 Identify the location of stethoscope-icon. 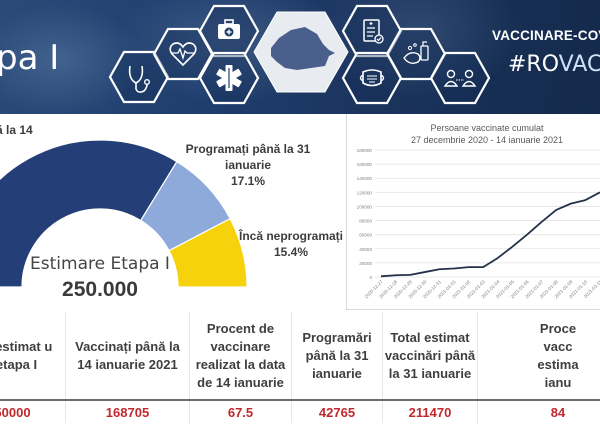
(139, 77).